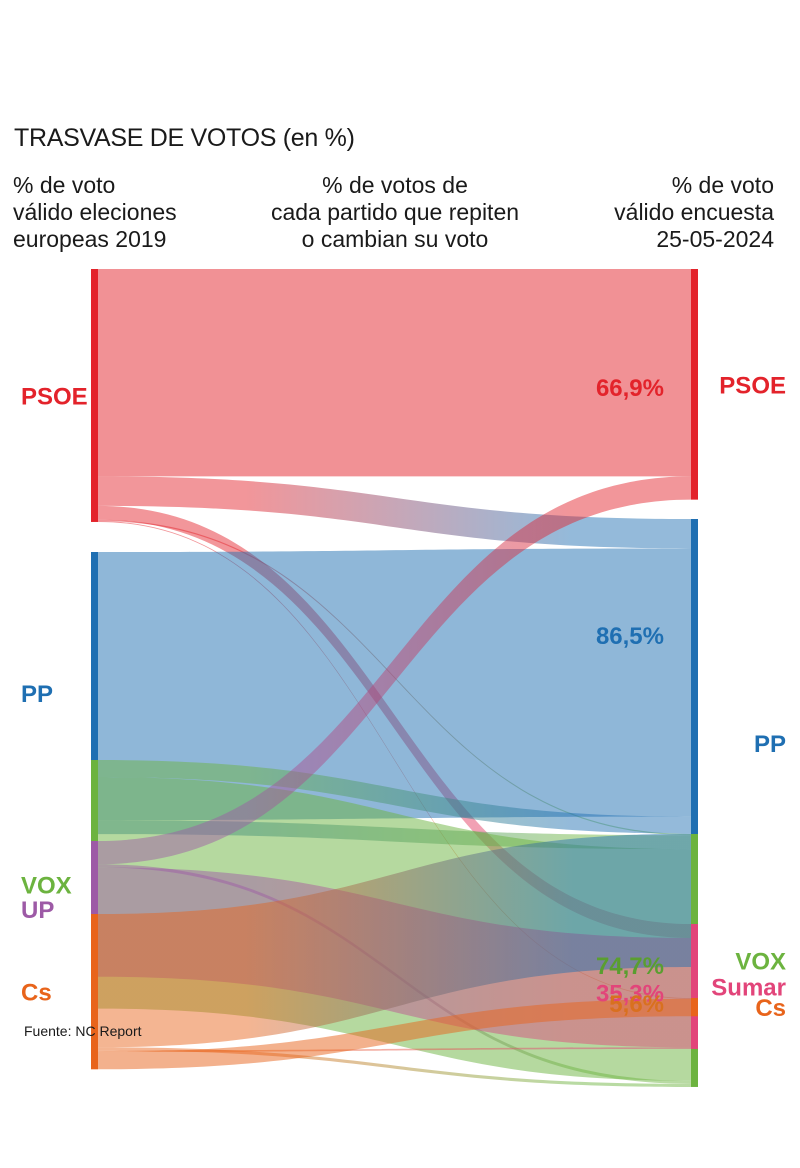 The height and width of the screenshot is (1168, 800). I want to click on flow-psoe-to-psoe, so click(394, 373).